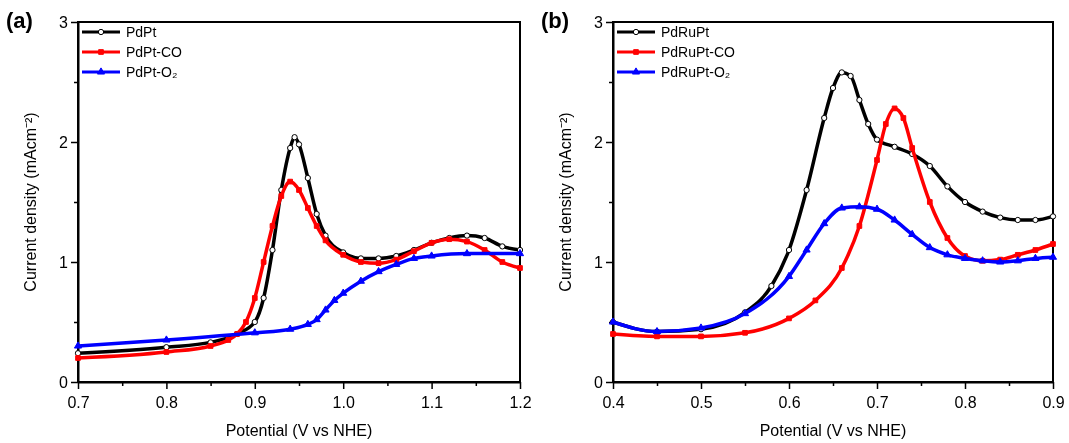 This screenshot has width=1069, height=443. I want to click on y-tick-label: 1, so click(599, 262).